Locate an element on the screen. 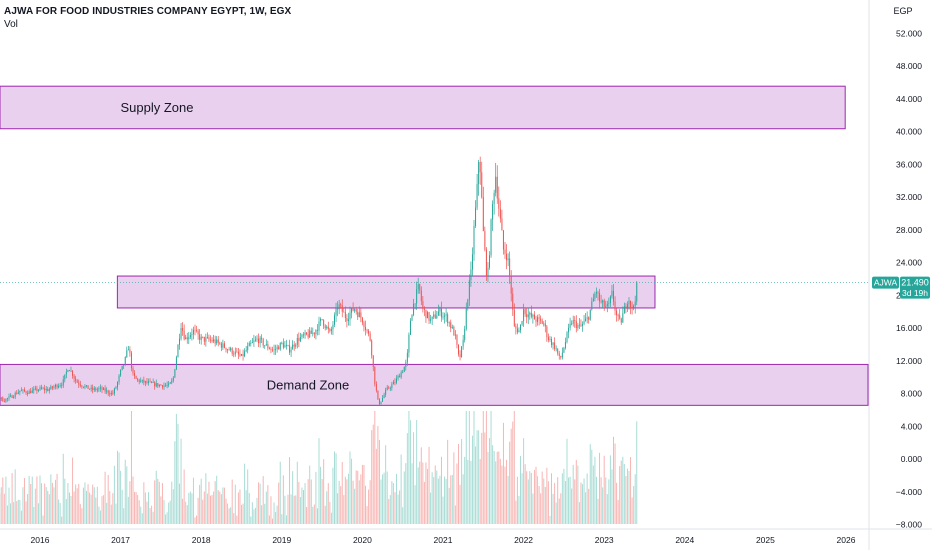  y-tick-label: 16.000 is located at coordinates (909, 328).